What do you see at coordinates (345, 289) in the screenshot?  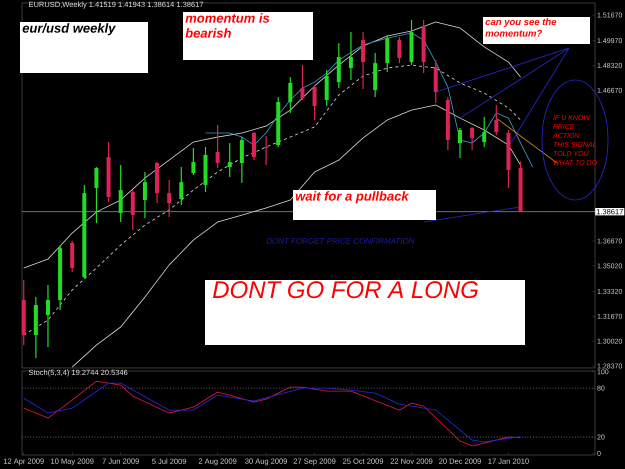 I see `annotation: DONT GO FOR A LONG` at bounding box center [345, 289].